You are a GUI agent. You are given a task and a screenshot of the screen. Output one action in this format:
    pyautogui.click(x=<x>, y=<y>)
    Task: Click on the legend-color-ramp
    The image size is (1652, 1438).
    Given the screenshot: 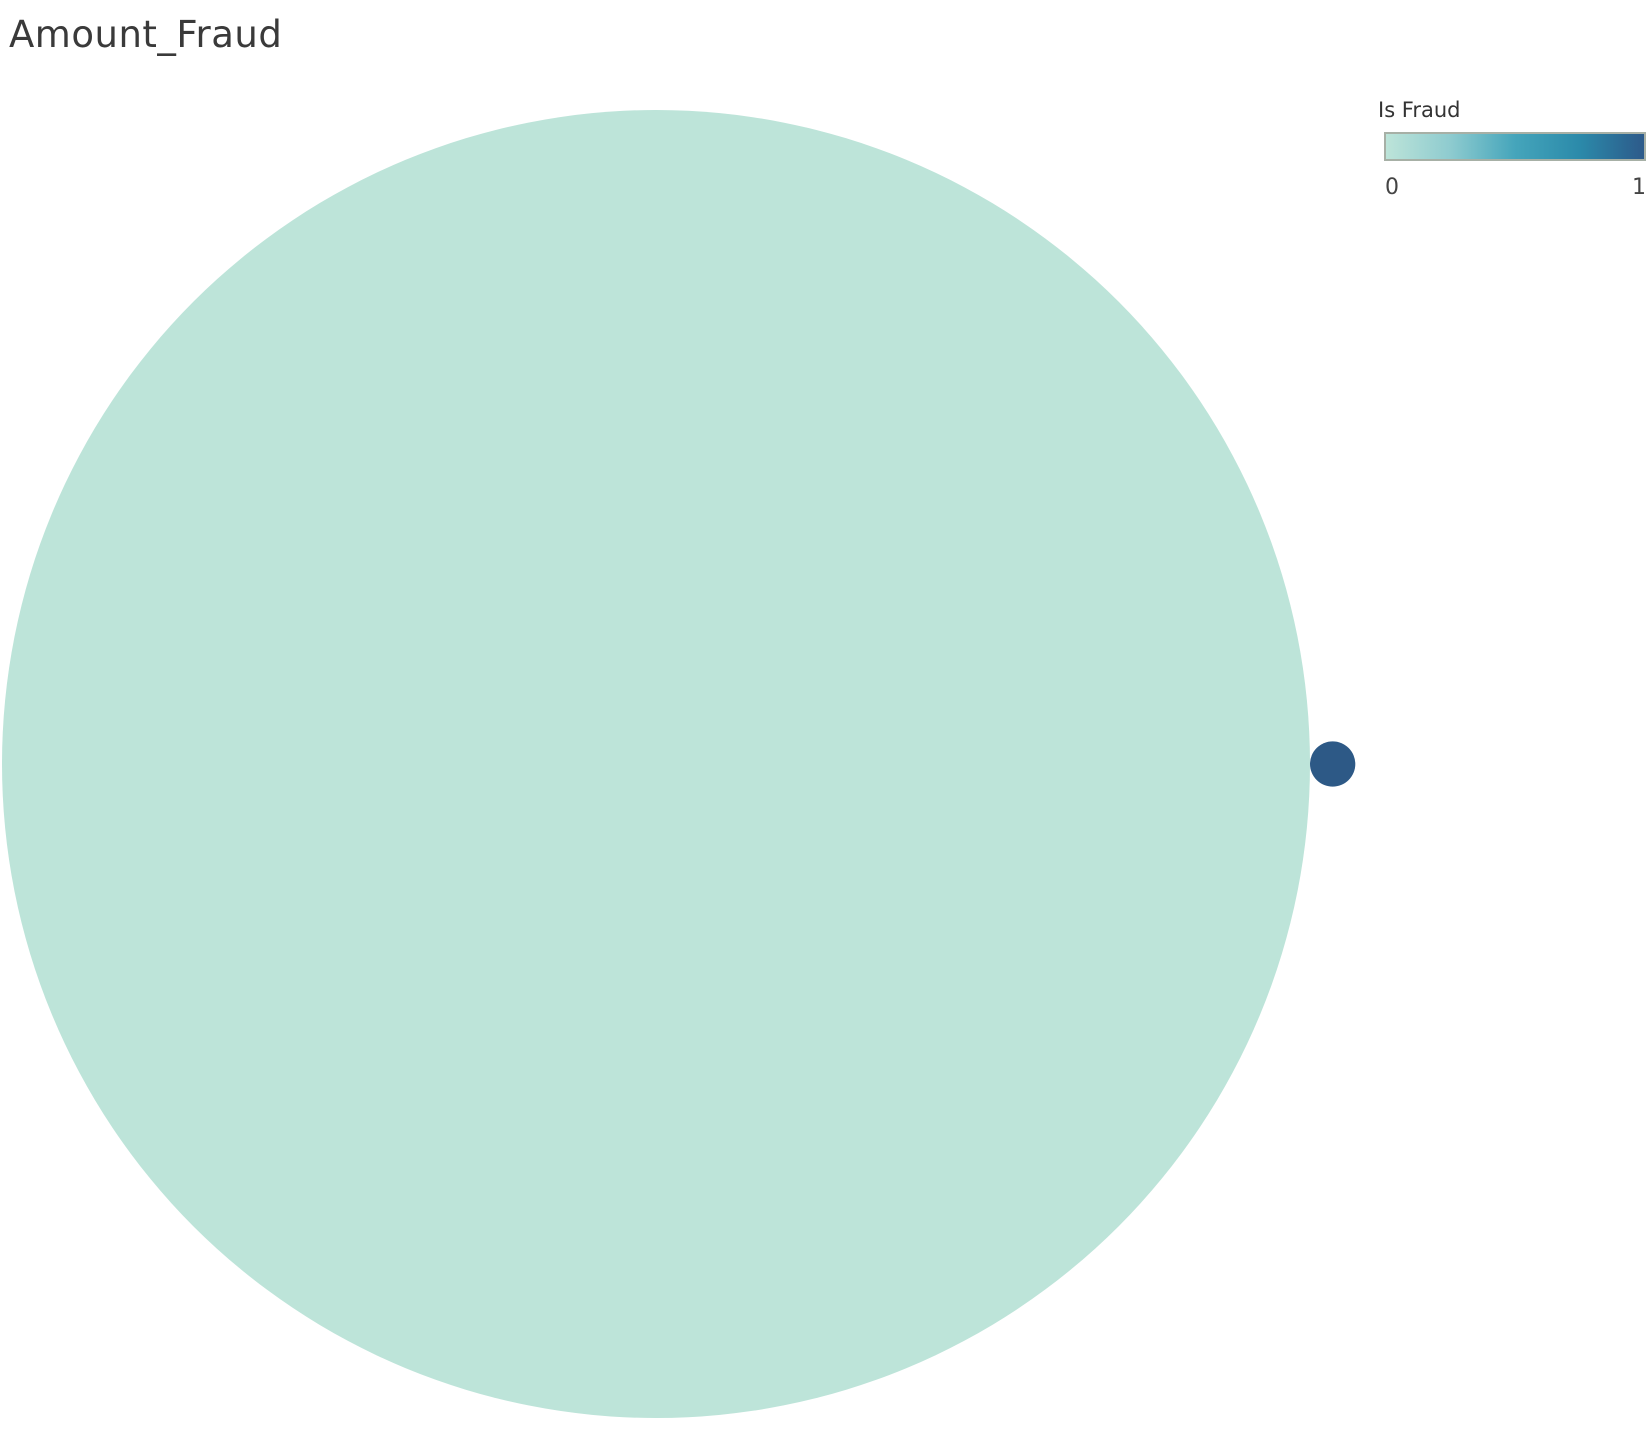 What is the action you would take?
    pyautogui.click(x=1515, y=146)
    